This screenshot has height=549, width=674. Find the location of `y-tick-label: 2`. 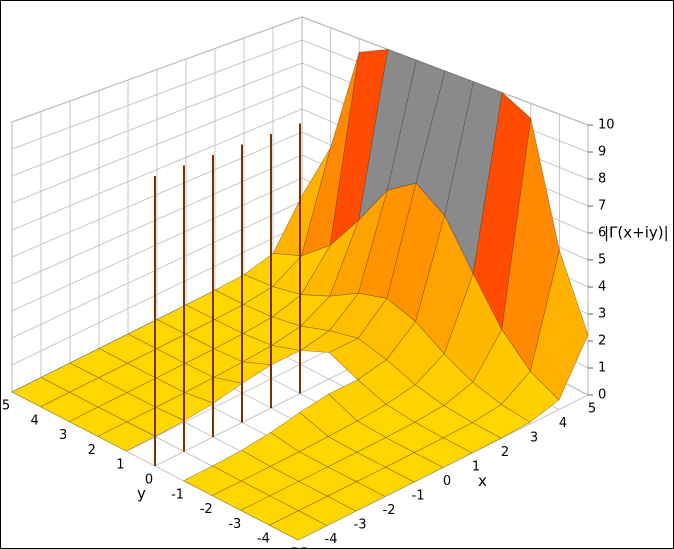

y-tick-label: 2 is located at coordinates (92, 450).